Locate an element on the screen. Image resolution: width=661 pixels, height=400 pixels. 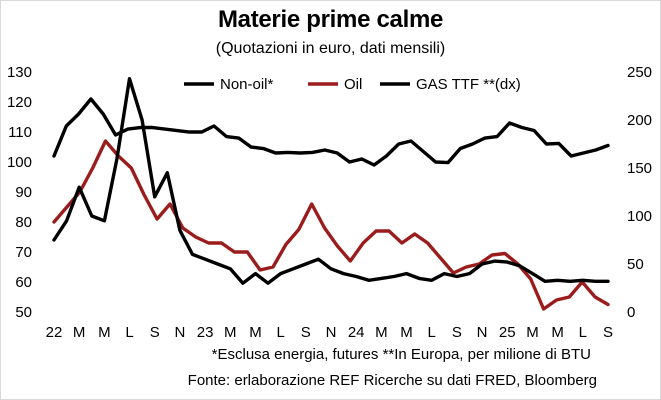
left-axis-tick-label: 130 is located at coordinates (19, 72).